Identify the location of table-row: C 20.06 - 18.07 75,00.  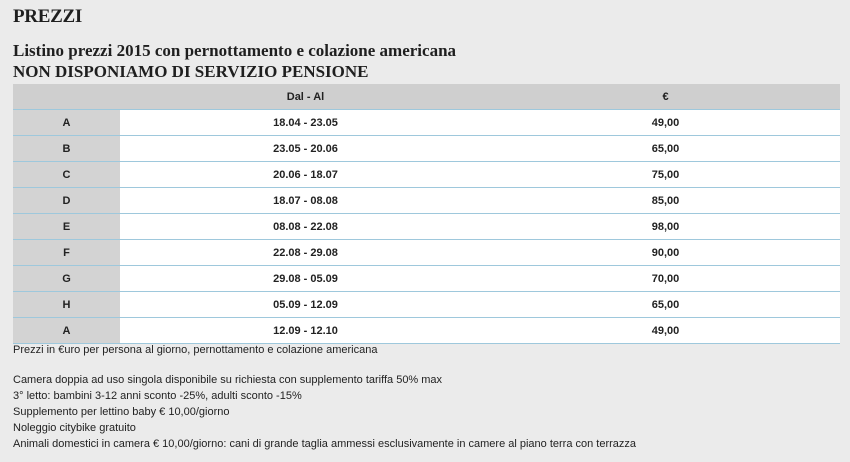
(426, 174).